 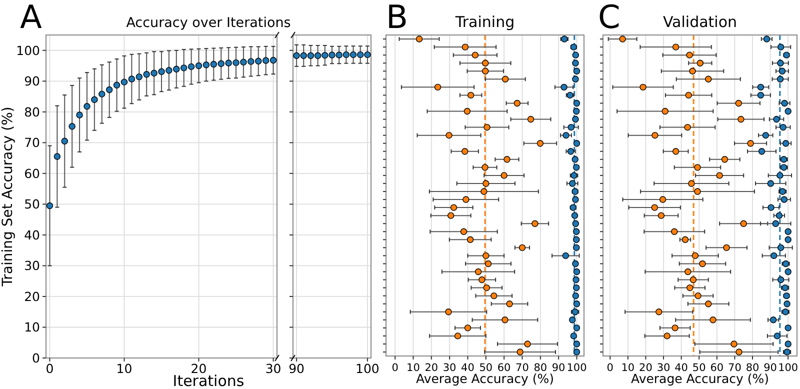 What do you see at coordinates (32, 142) in the screenshot?
I see `y-tick-label: 70` at bounding box center [32, 142].